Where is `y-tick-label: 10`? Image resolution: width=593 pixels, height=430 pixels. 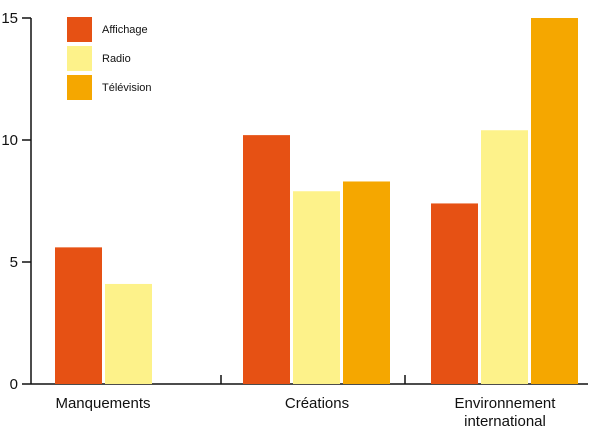 y-tick-label: 10 is located at coordinates (9, 140).